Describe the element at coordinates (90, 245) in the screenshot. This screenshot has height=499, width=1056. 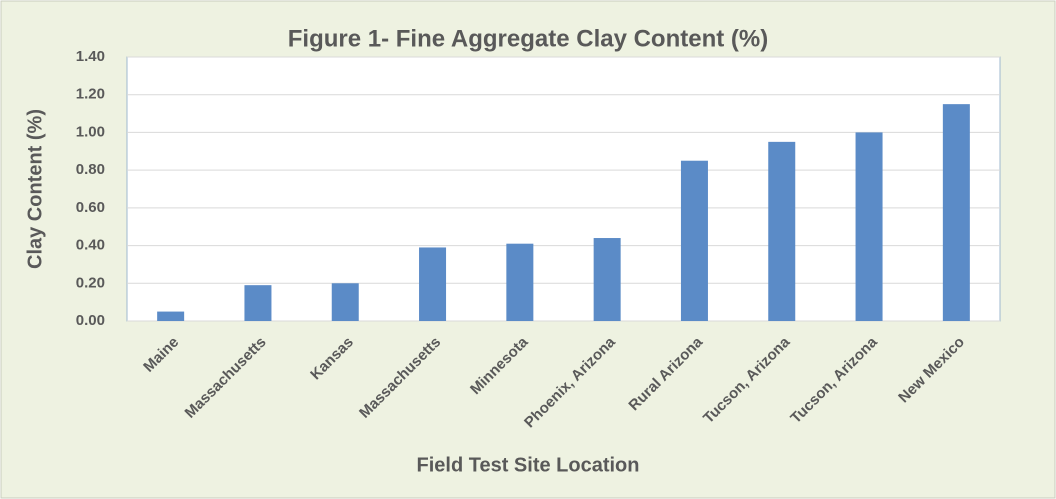
I see `y-tick-label: 0.40` at that location.